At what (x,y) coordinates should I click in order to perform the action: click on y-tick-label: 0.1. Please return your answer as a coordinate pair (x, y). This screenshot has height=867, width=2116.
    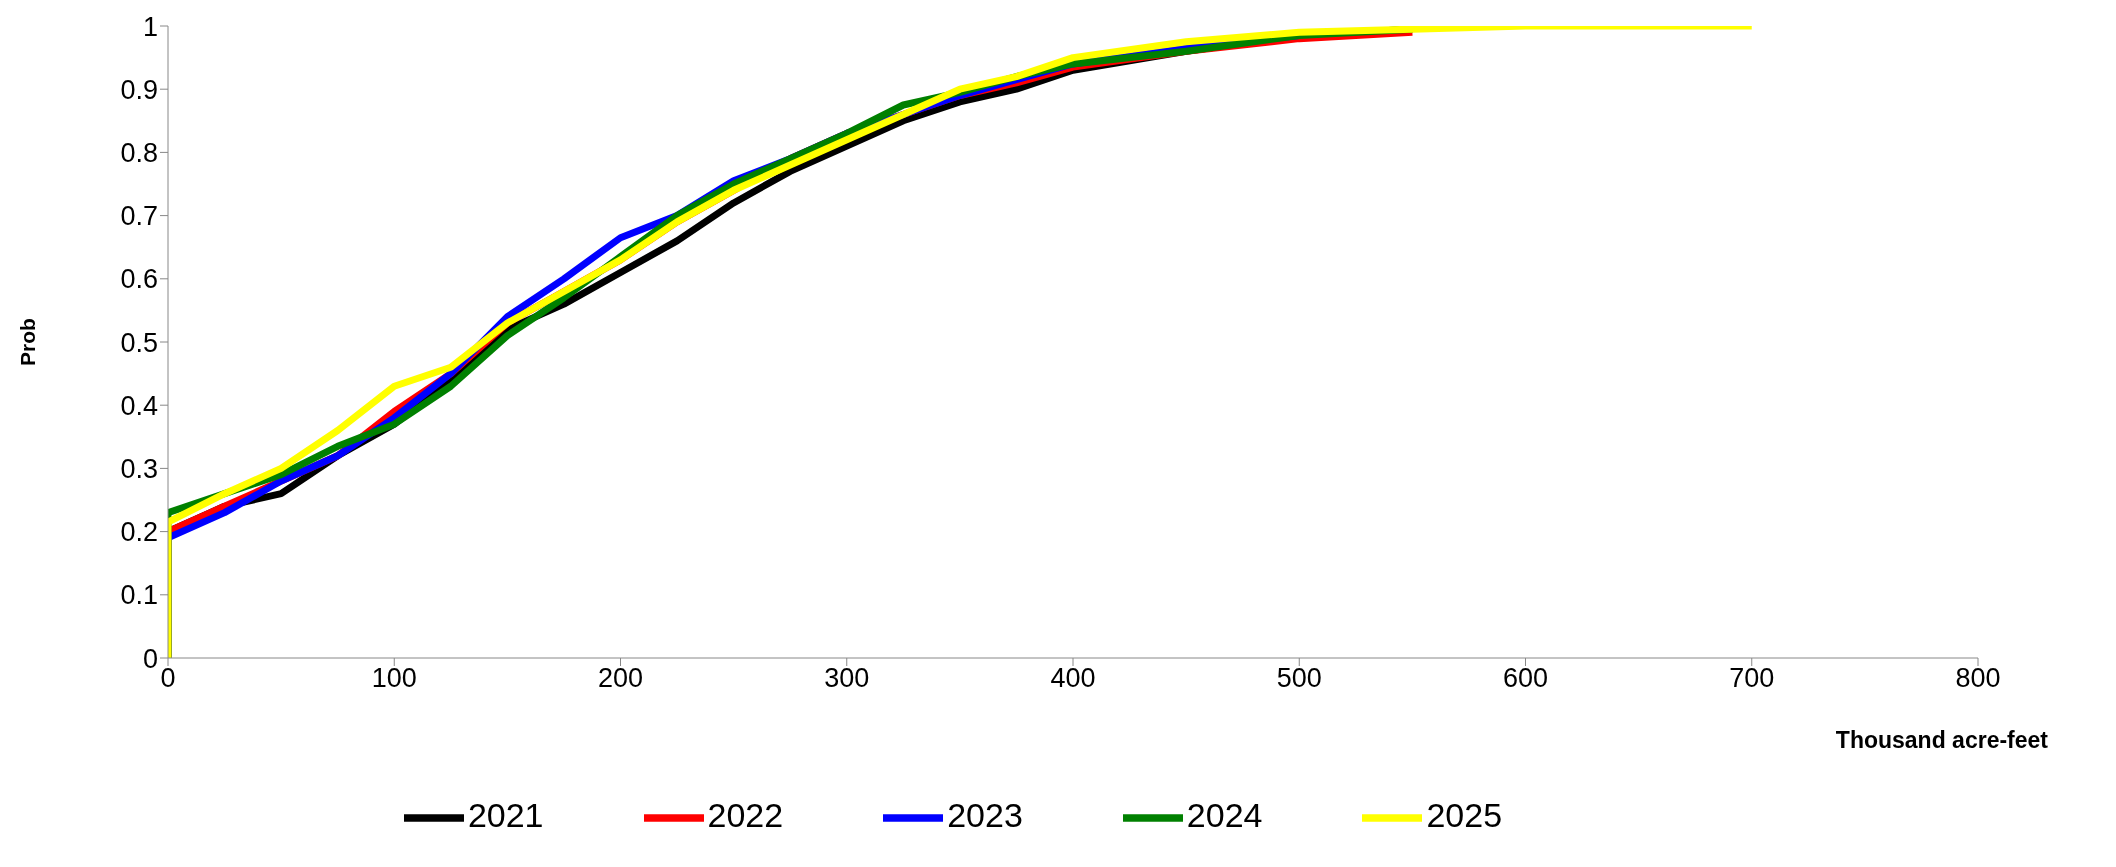
    Looking at the image, I should click on (139, 595).